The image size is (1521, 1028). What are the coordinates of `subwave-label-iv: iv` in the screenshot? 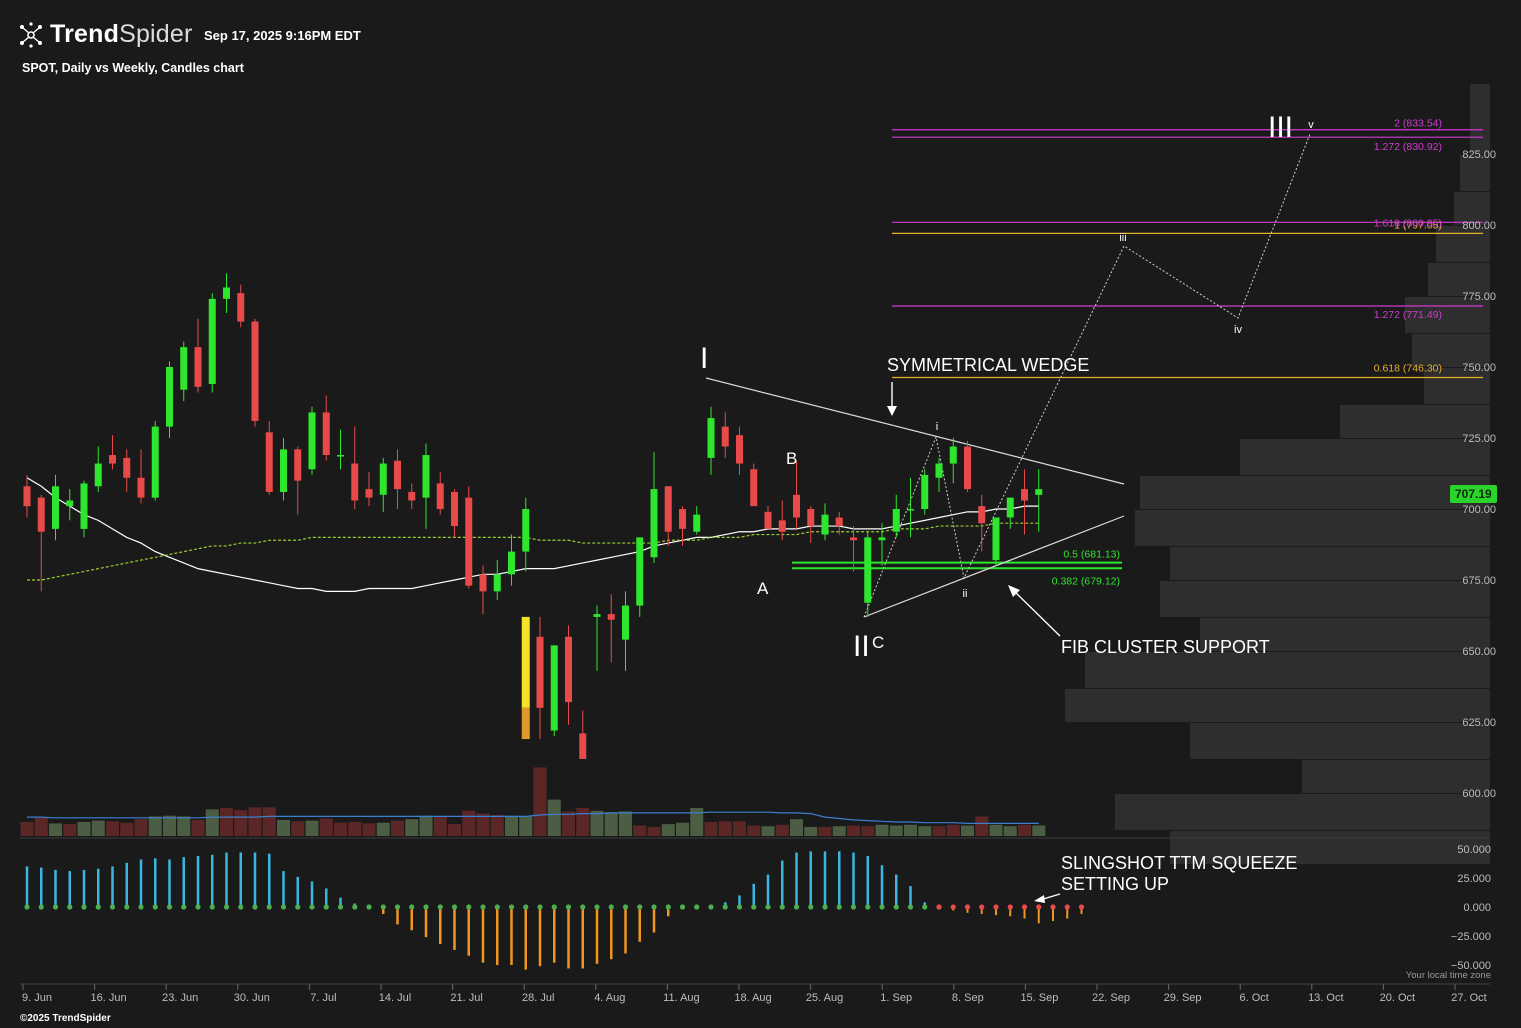 It's located at (1238, 330).